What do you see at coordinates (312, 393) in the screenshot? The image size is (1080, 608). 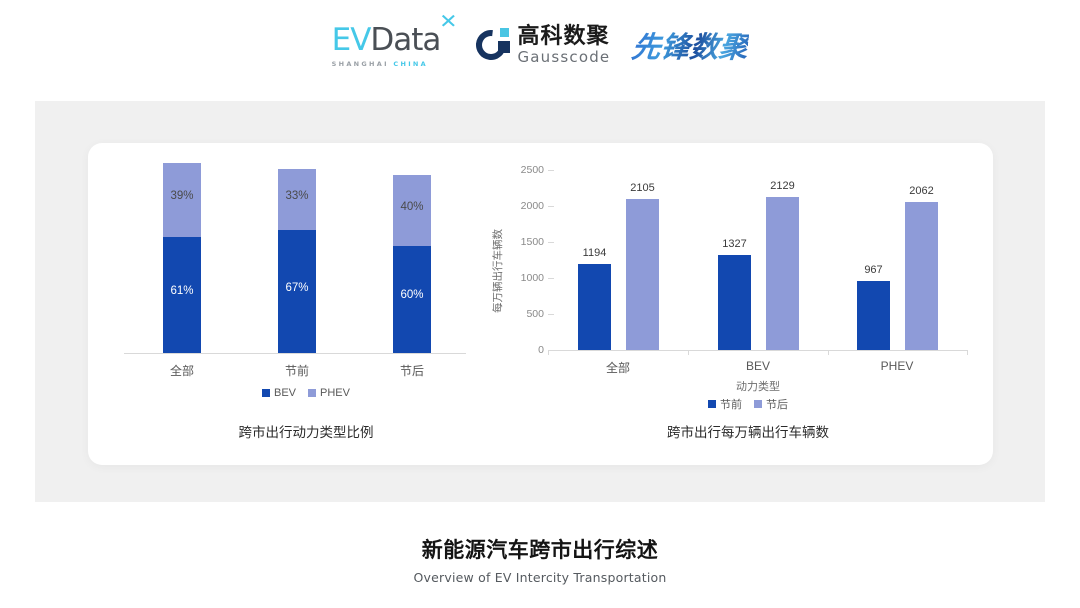 I see `legend-swatch-phev` at bounding box center [312, 393].